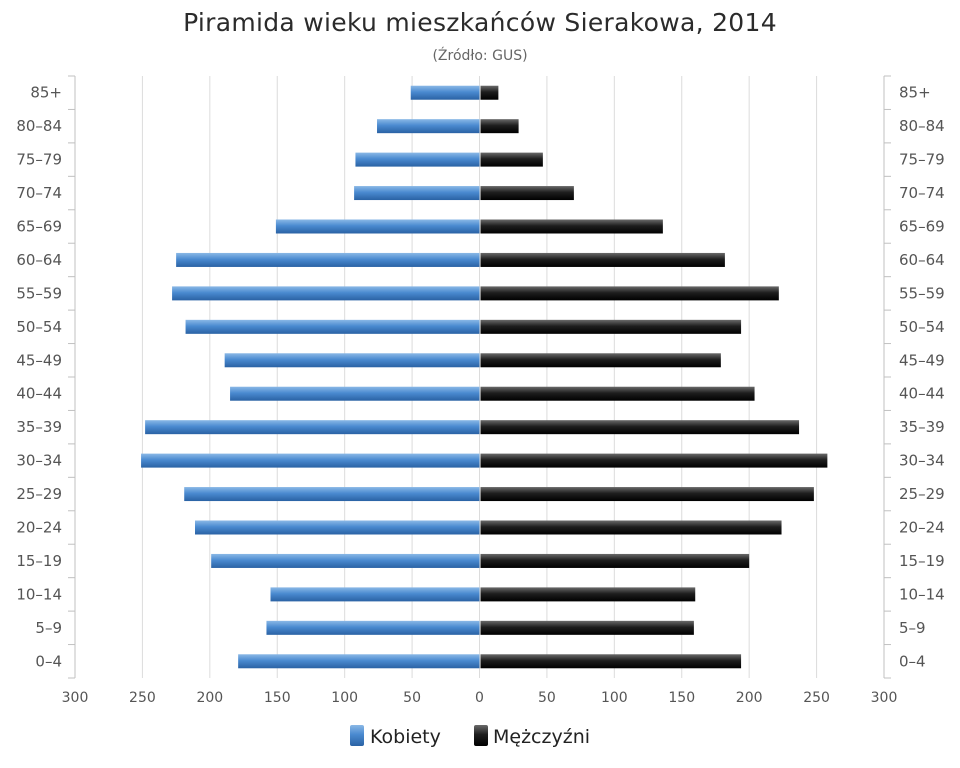 The height and width of the screenshot is (768, 960). Describe the element at coordinates (541, 737) in the screenshot. I see `legend-label-mezczyzni: Mężczyźni` at that location.